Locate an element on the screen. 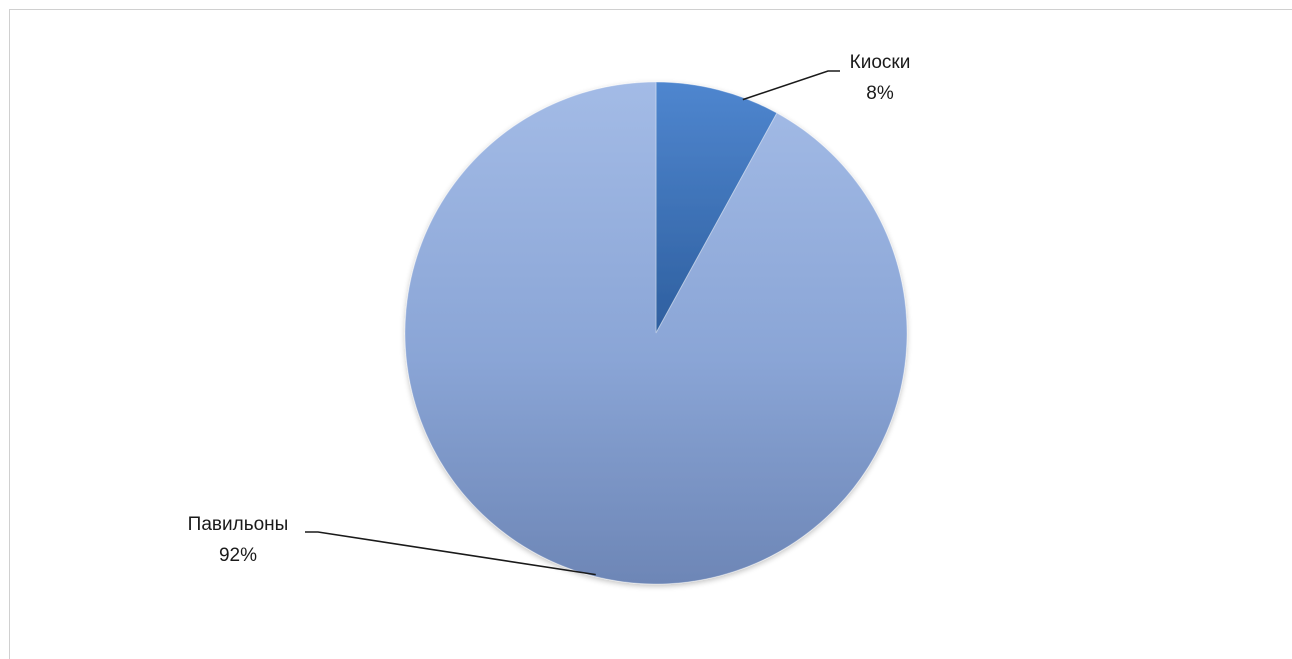  leader-line-pavilions is located at coordinates (450, 553).